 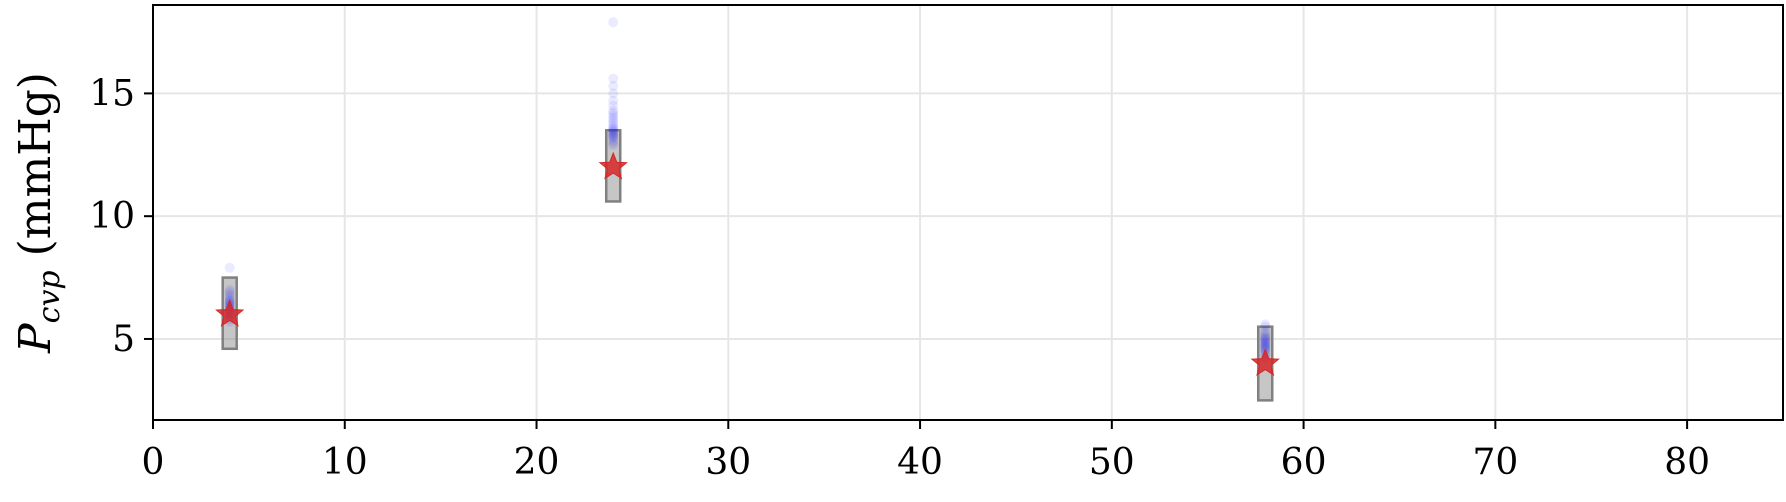 I want to click on x-tick-label: 50, so click(x=1112, y=462).